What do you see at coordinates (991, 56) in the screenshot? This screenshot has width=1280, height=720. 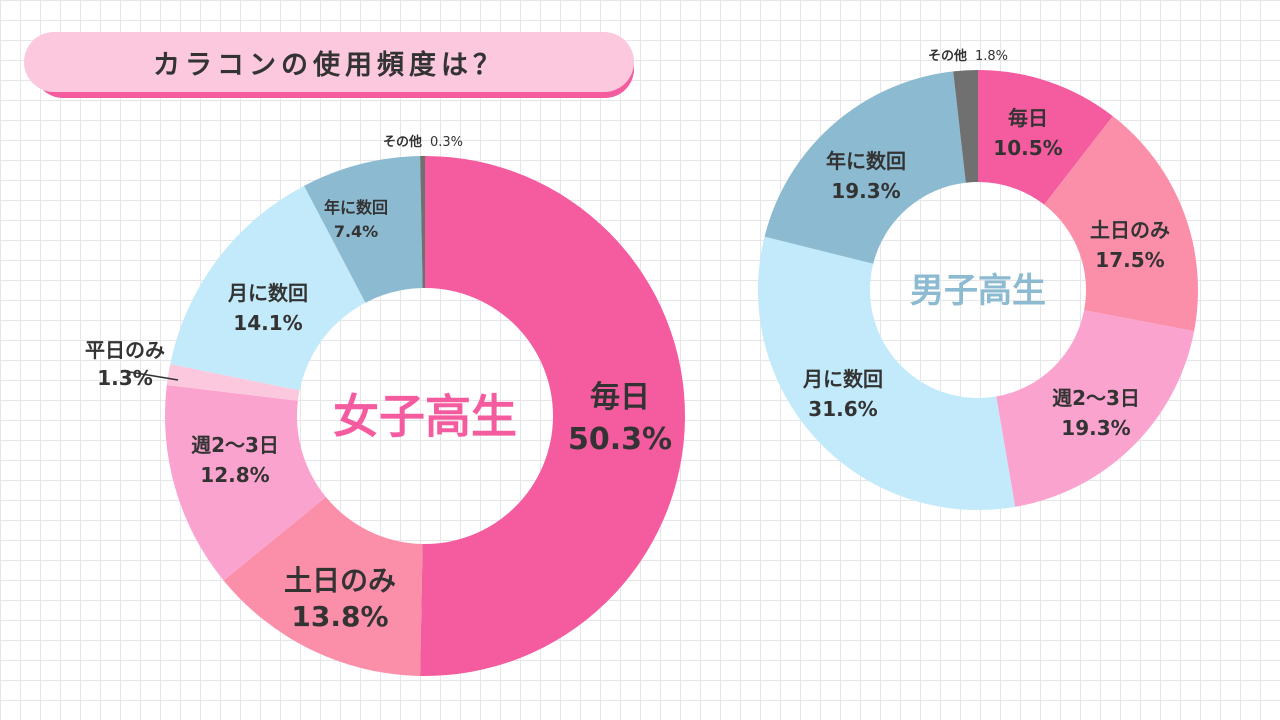 I see `slice-label-value: 1.8%` at bounding box center [991, 56].